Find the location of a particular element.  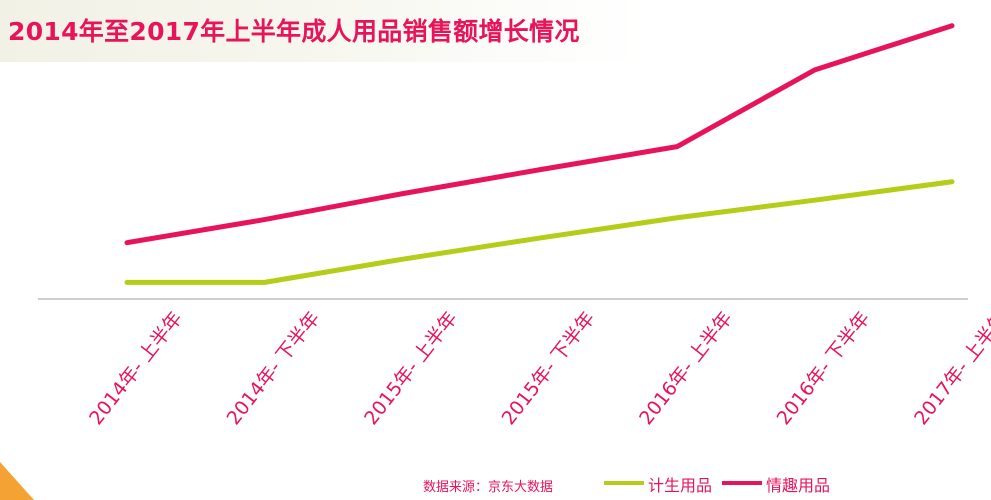

x-tick-label: 2015年- 上半年 is located at coordinates (411, 369).